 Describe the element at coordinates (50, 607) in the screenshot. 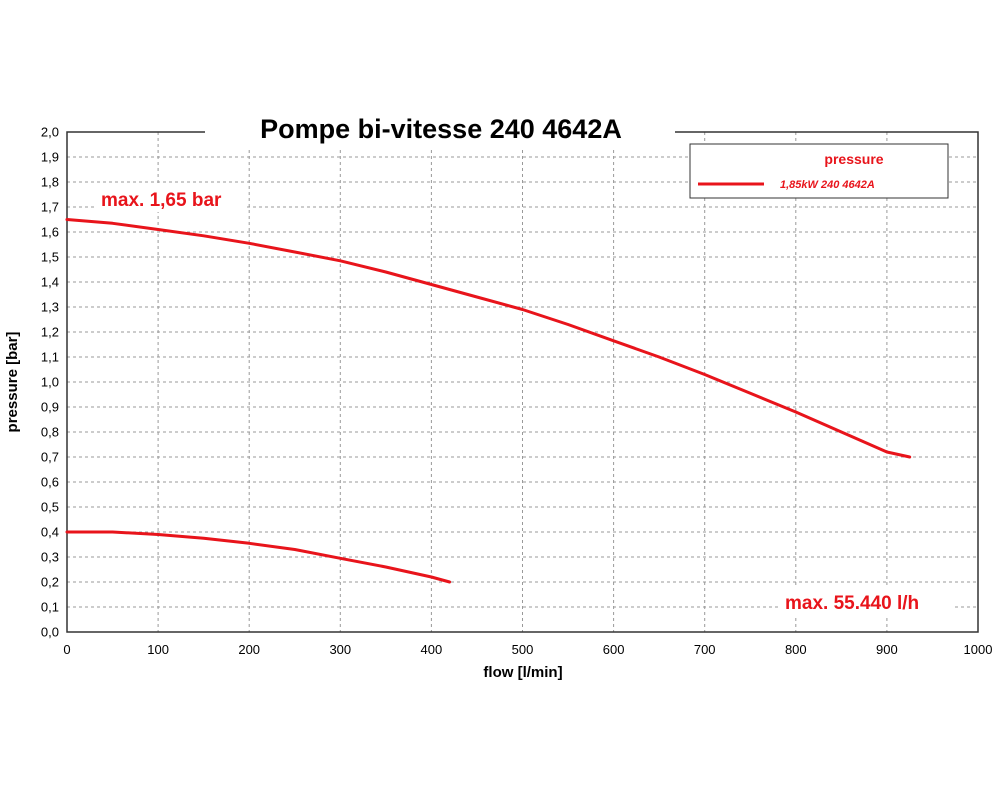

I see `y-tick-label: 0,1` at that location.